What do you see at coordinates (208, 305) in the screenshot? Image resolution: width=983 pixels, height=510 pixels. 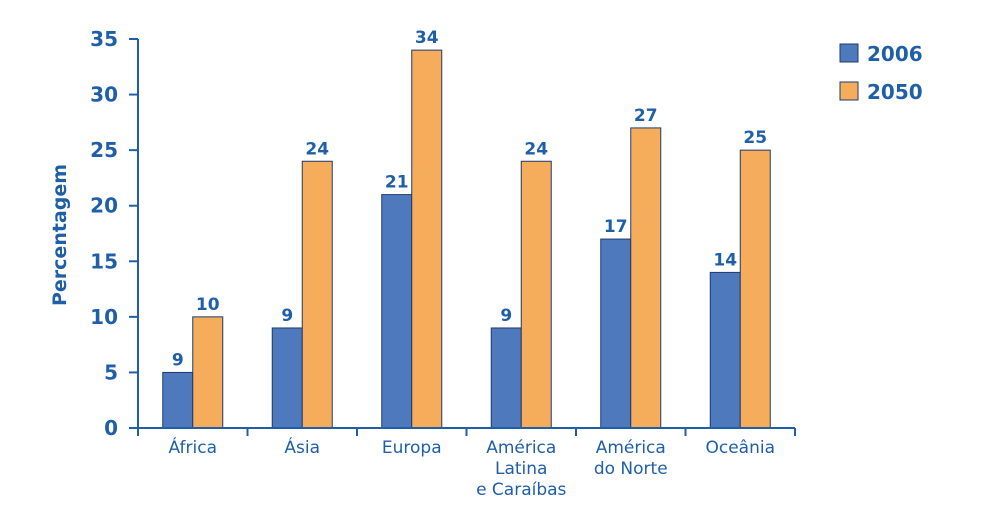 I see `data-label-2050: 10` at bounding box center [208, 305].